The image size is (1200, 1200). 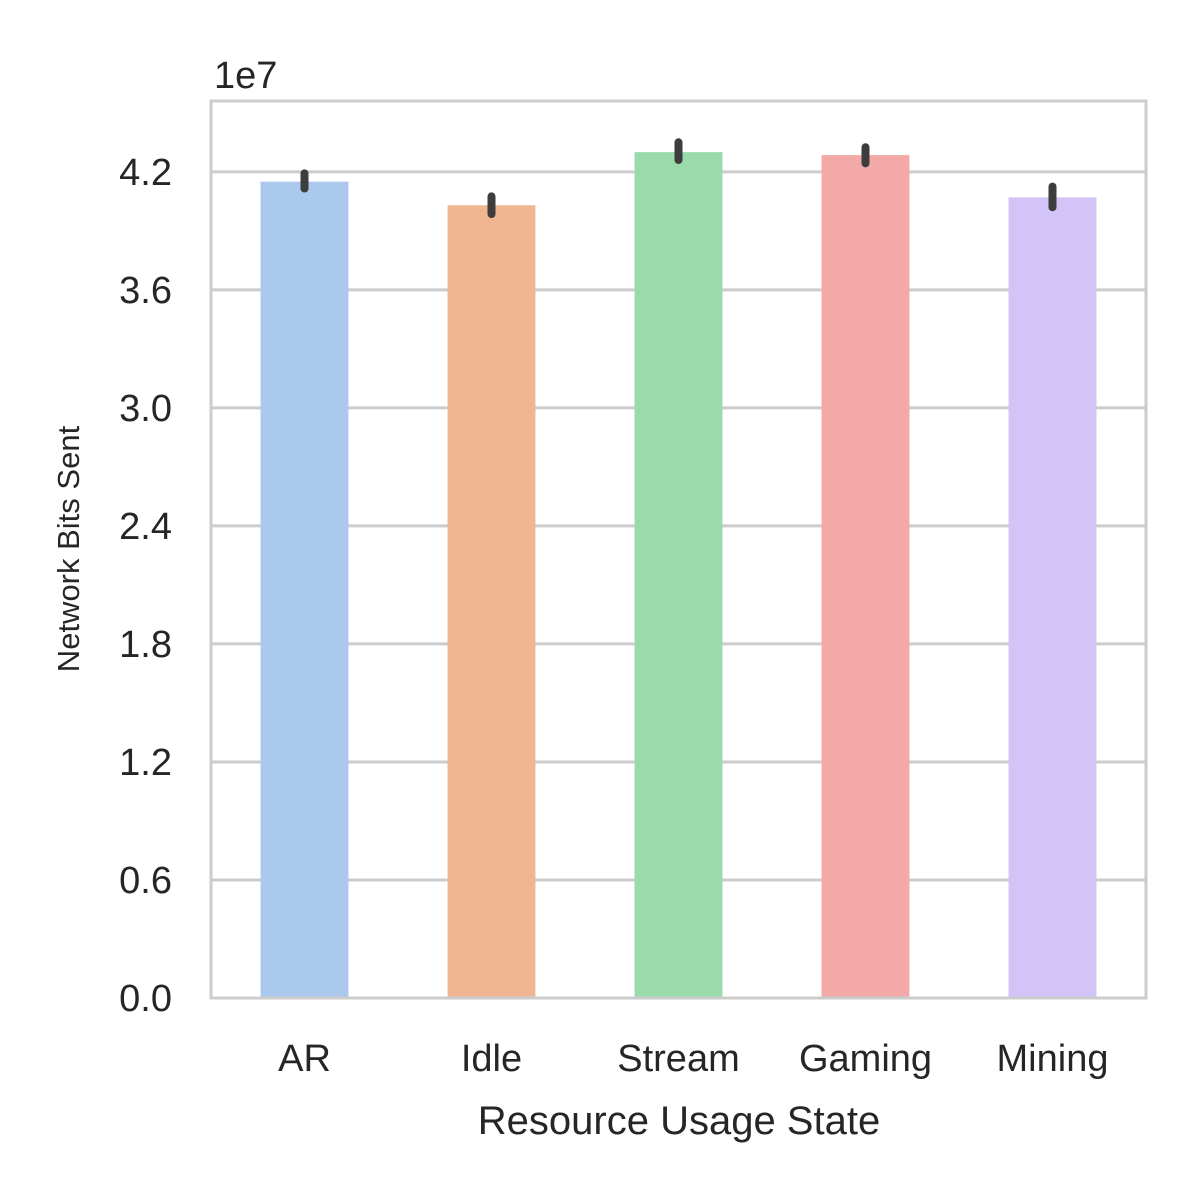 I want to click on bar-ar, so click(x=304, y=590).